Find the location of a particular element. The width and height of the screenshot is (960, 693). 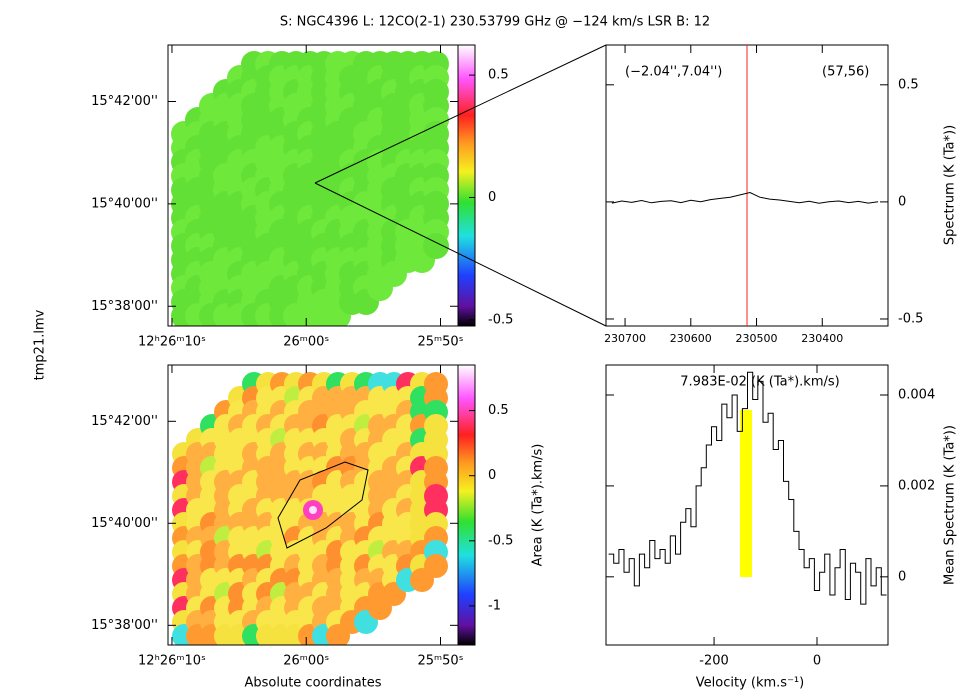

y-tick-label: 0.5 is located at coordinates (908, 84).